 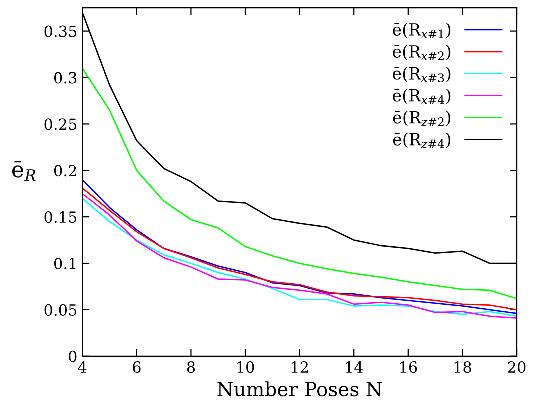 I want to click on y-tick-label: 0.3, so click(x=65, y=78).